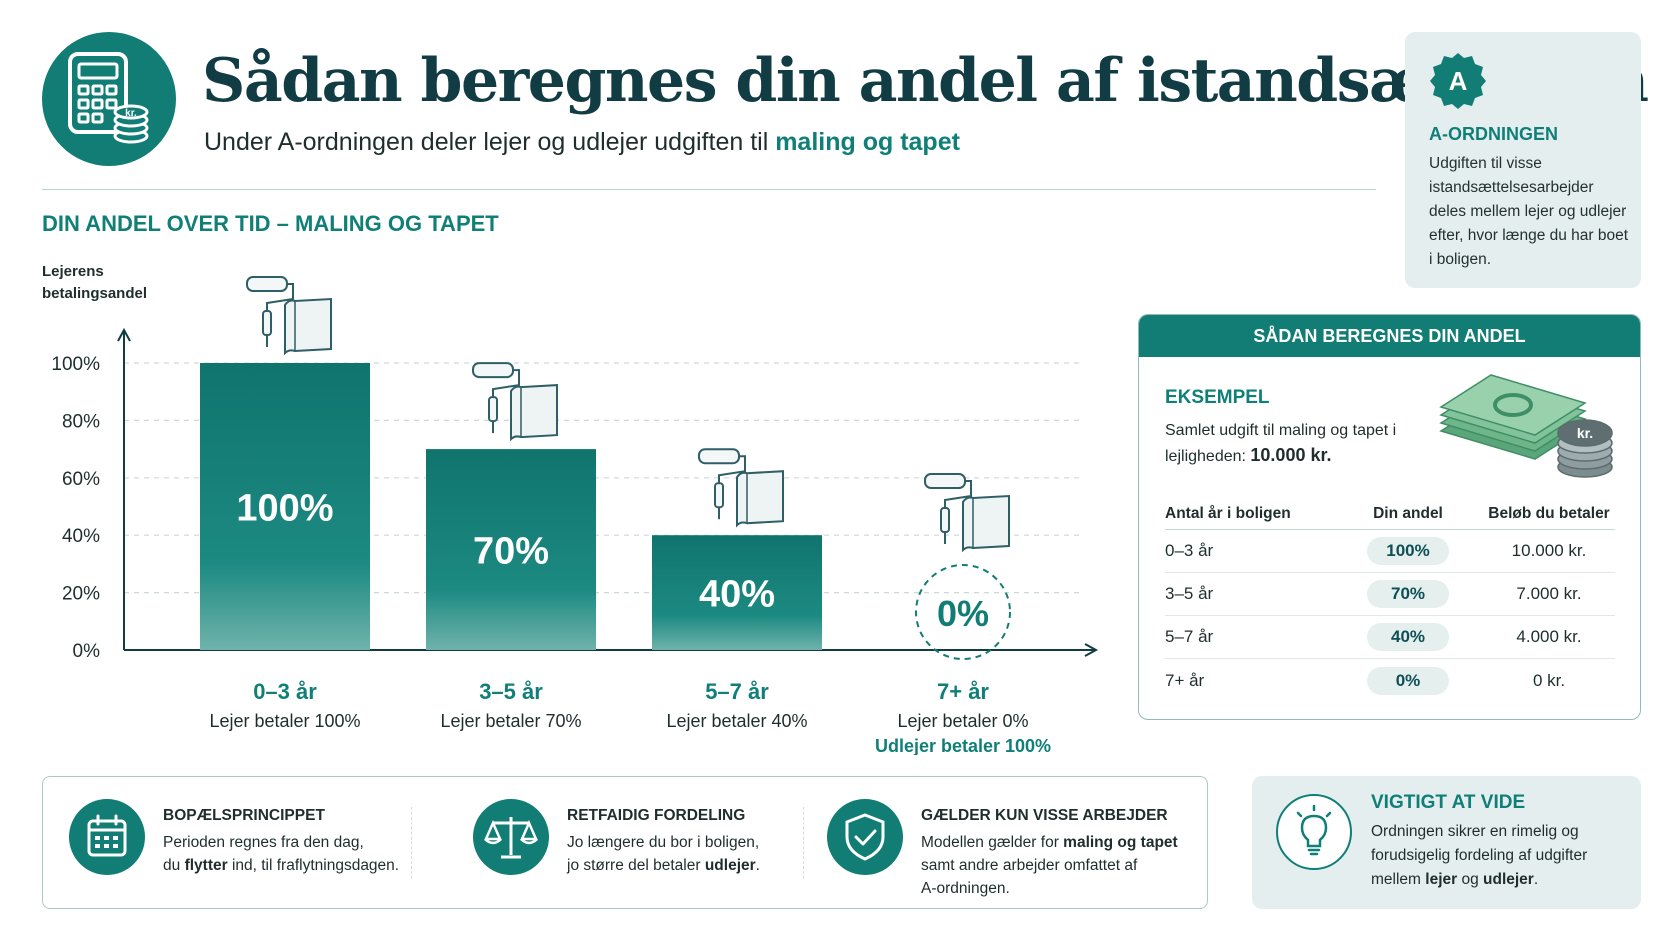 The width and height of the screenshot is (1672, 941). What do you see at coordinates (1549, 550) in the screenshot?
I see `row-amount: 10.000 kr.` at bounding box center [1549, 550].